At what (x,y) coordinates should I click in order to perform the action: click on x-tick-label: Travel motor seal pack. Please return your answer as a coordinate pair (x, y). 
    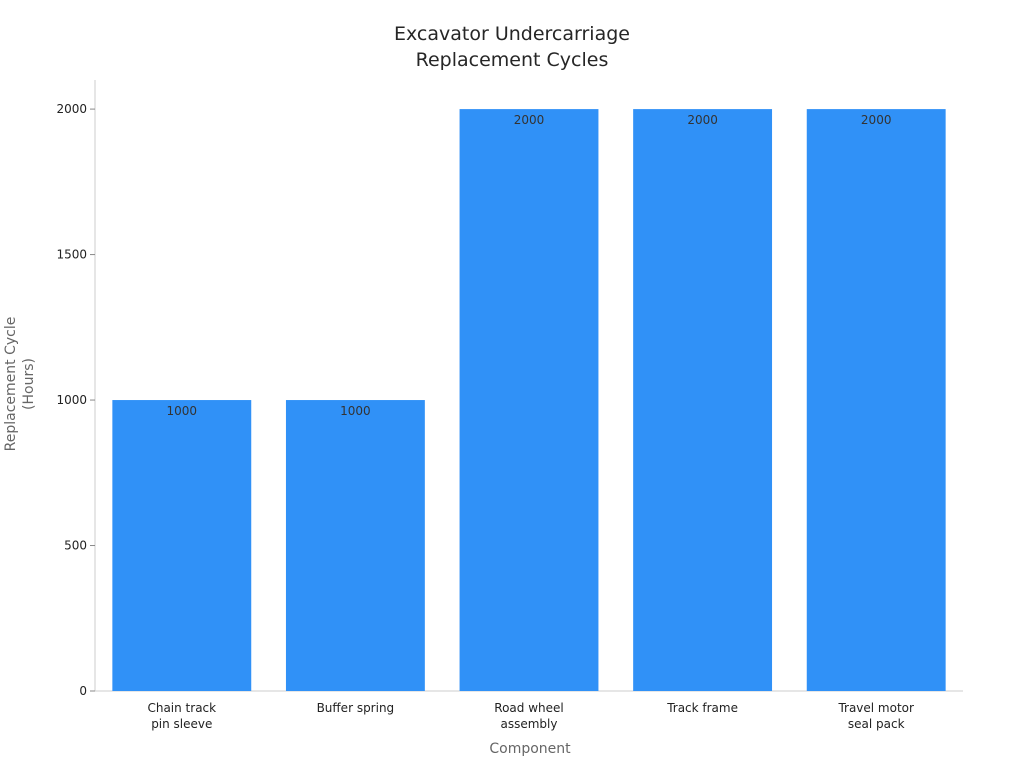
    Looking at the image, I should click on (876, 716).